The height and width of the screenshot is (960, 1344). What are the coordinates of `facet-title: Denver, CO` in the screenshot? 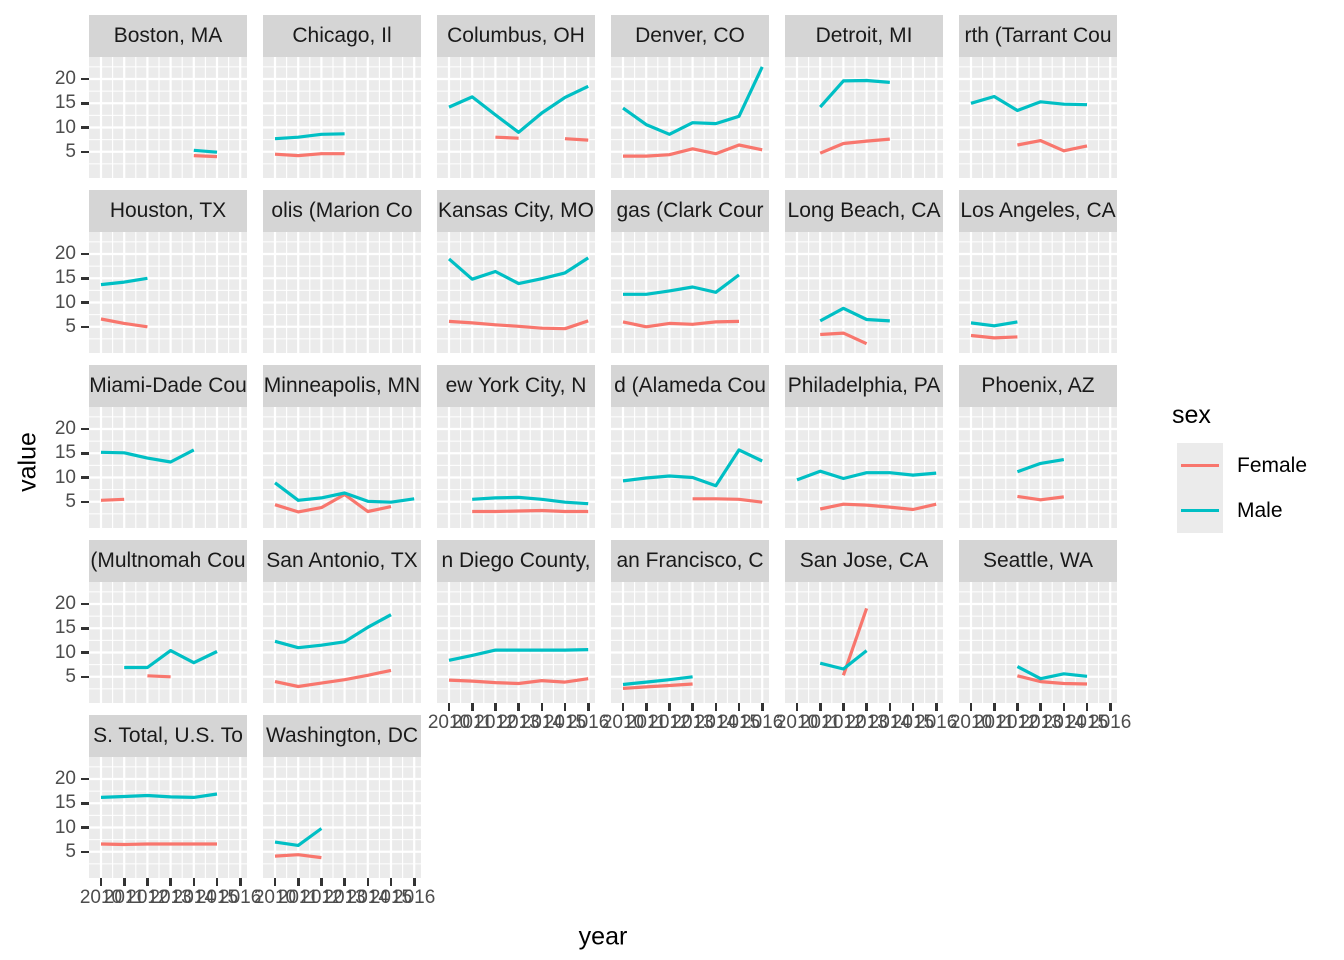 It's located at (690, 35).